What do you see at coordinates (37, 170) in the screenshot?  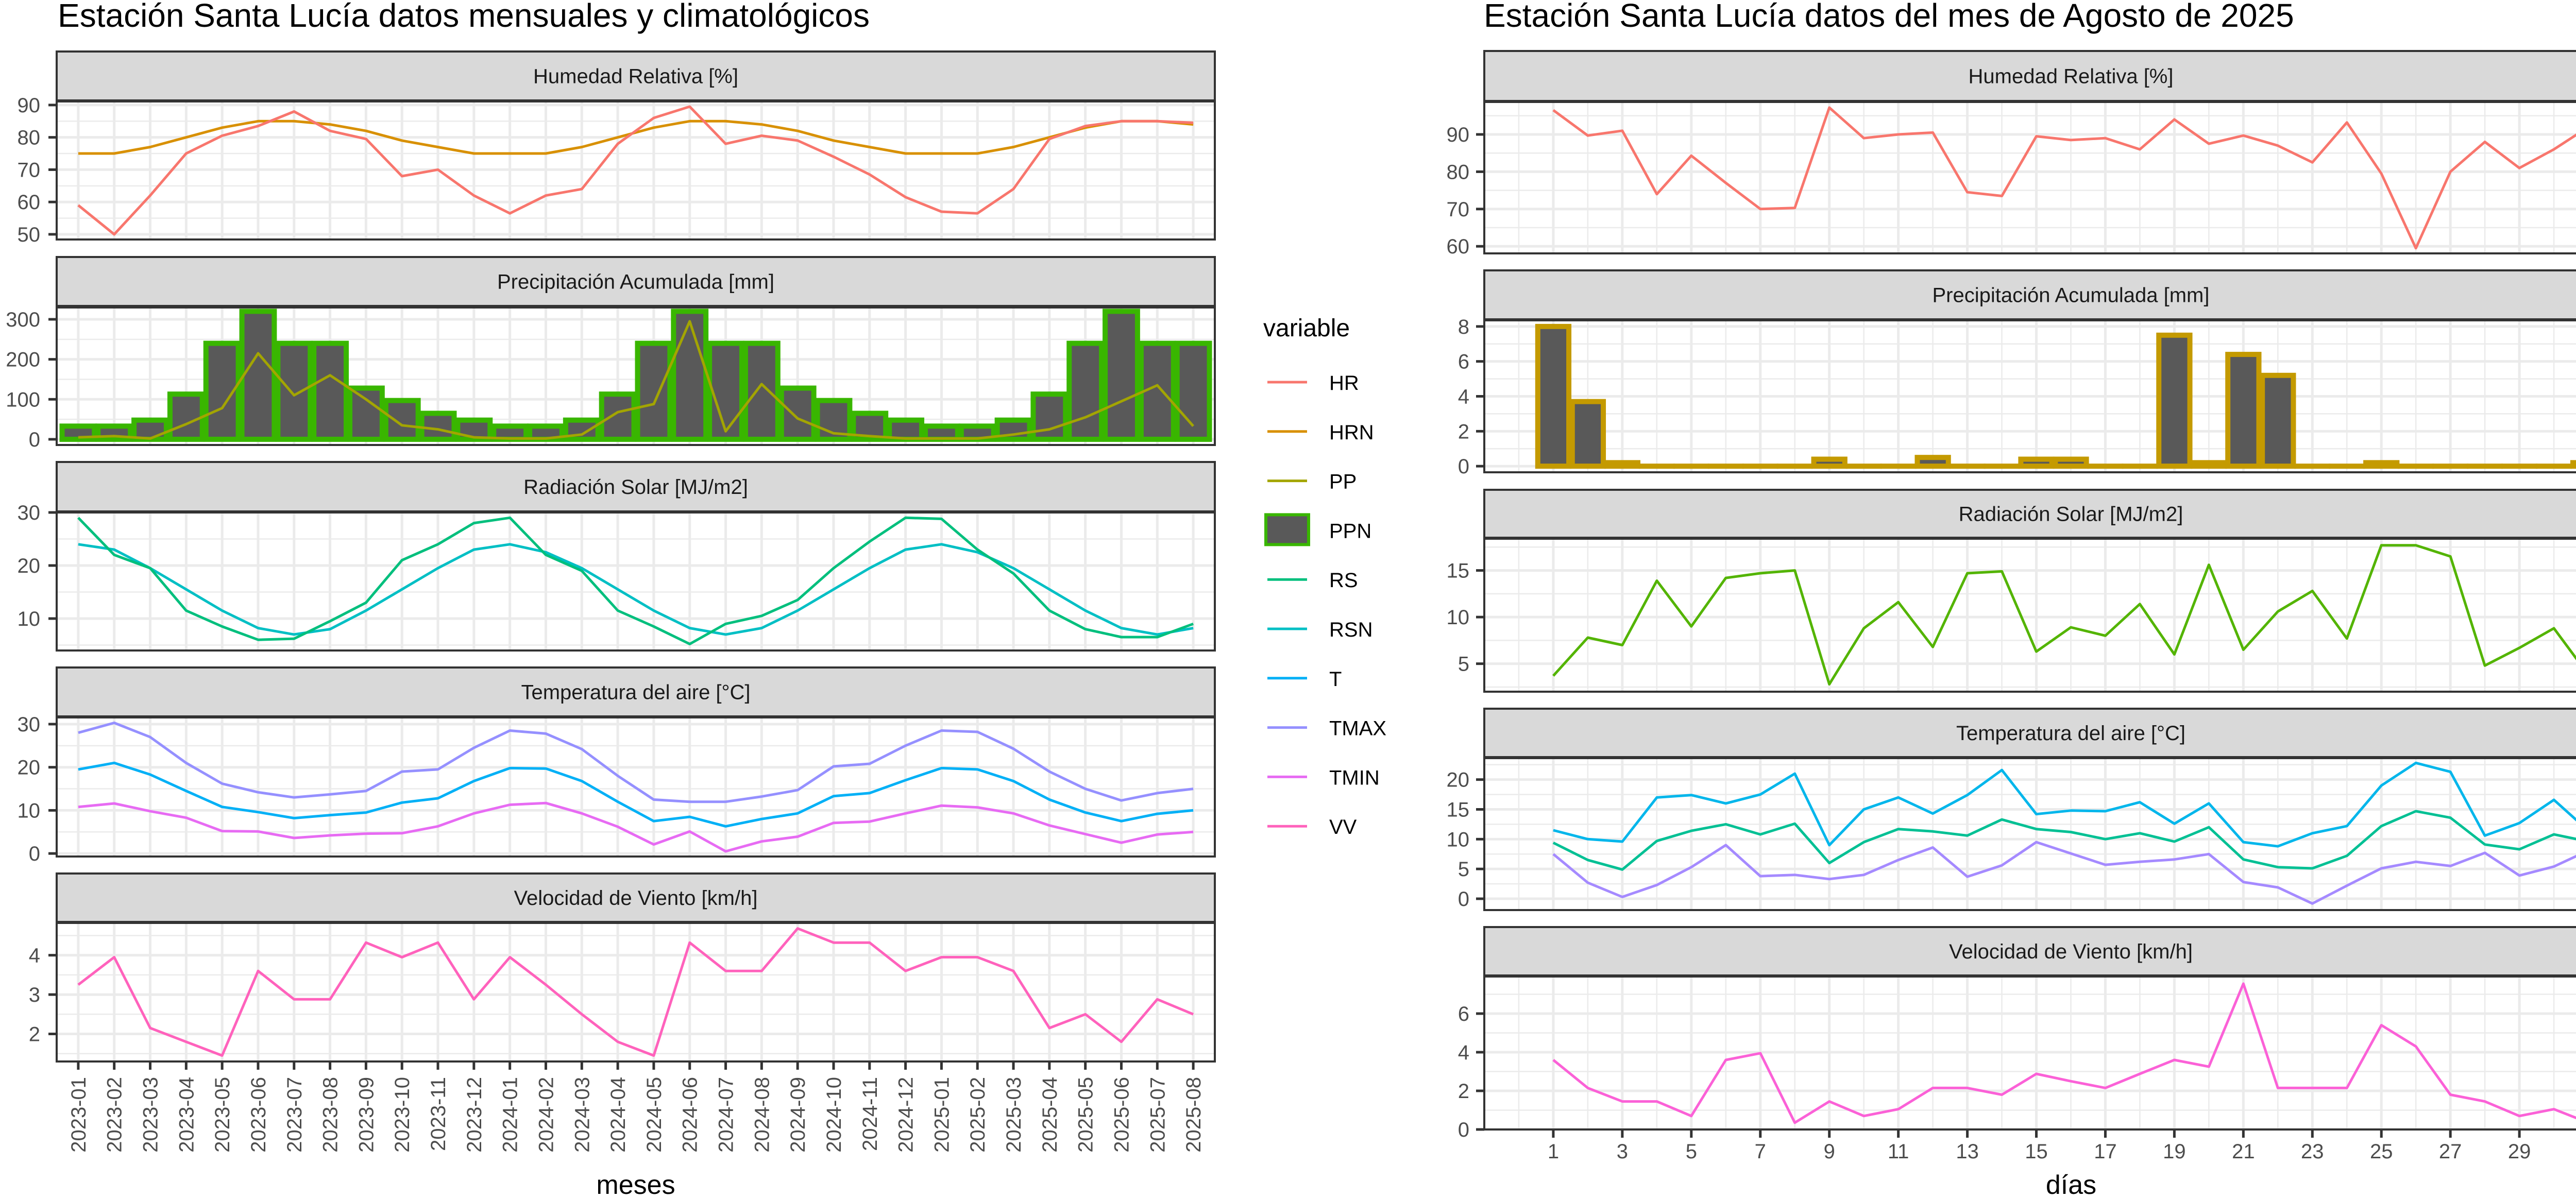 I see `y-axis: 50 60 70 80 90` at bounding box center [37, 170].